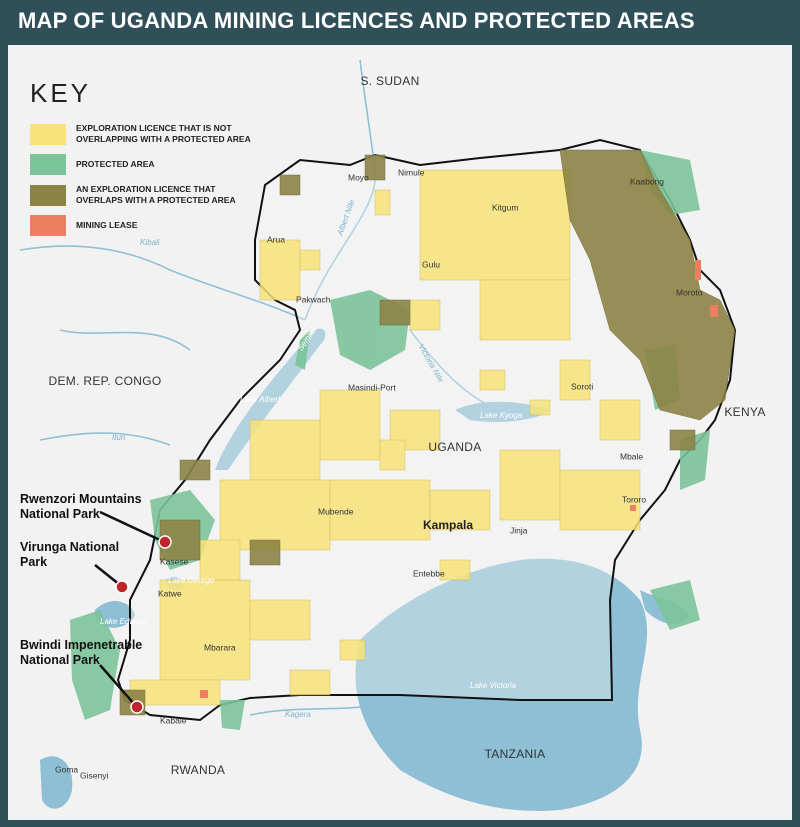  I want to click on country-label: RWANDA, so click(198, 770).